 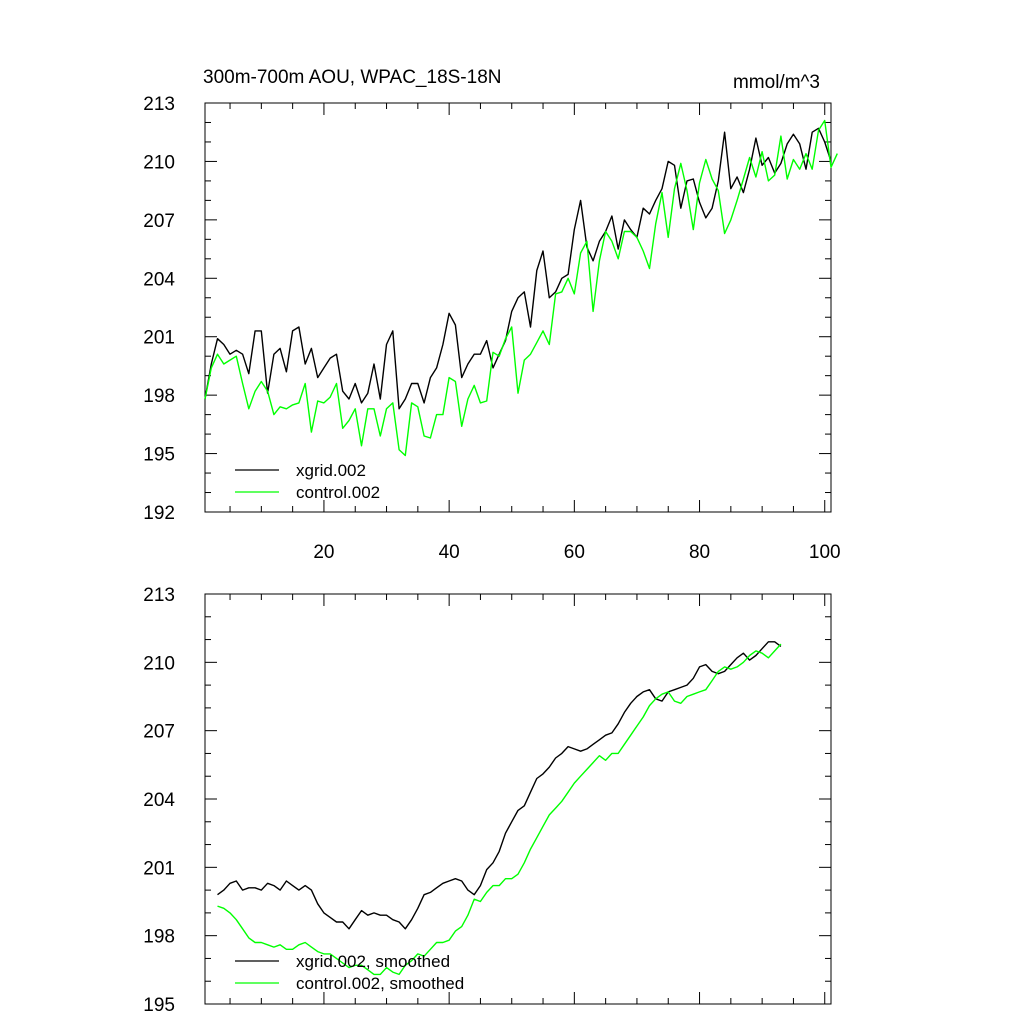 I want to click on chart-title: 300m-700m AOU, WPAC_18S-18N, so click(x=352, y=77).